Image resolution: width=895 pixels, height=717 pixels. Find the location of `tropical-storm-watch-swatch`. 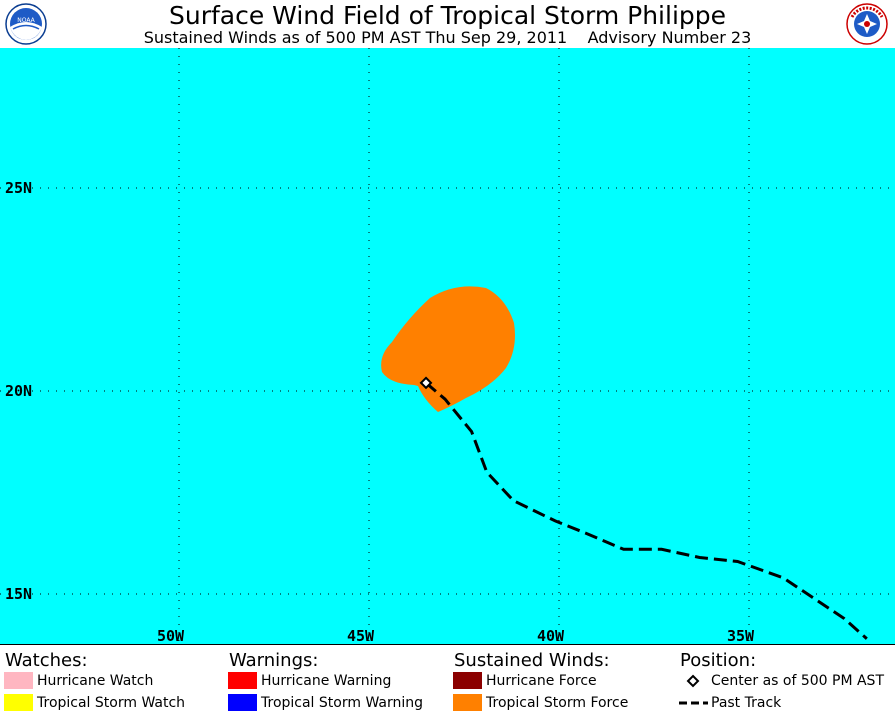

tropical-storm-watch-swatch is located at coordinates (18, 702).